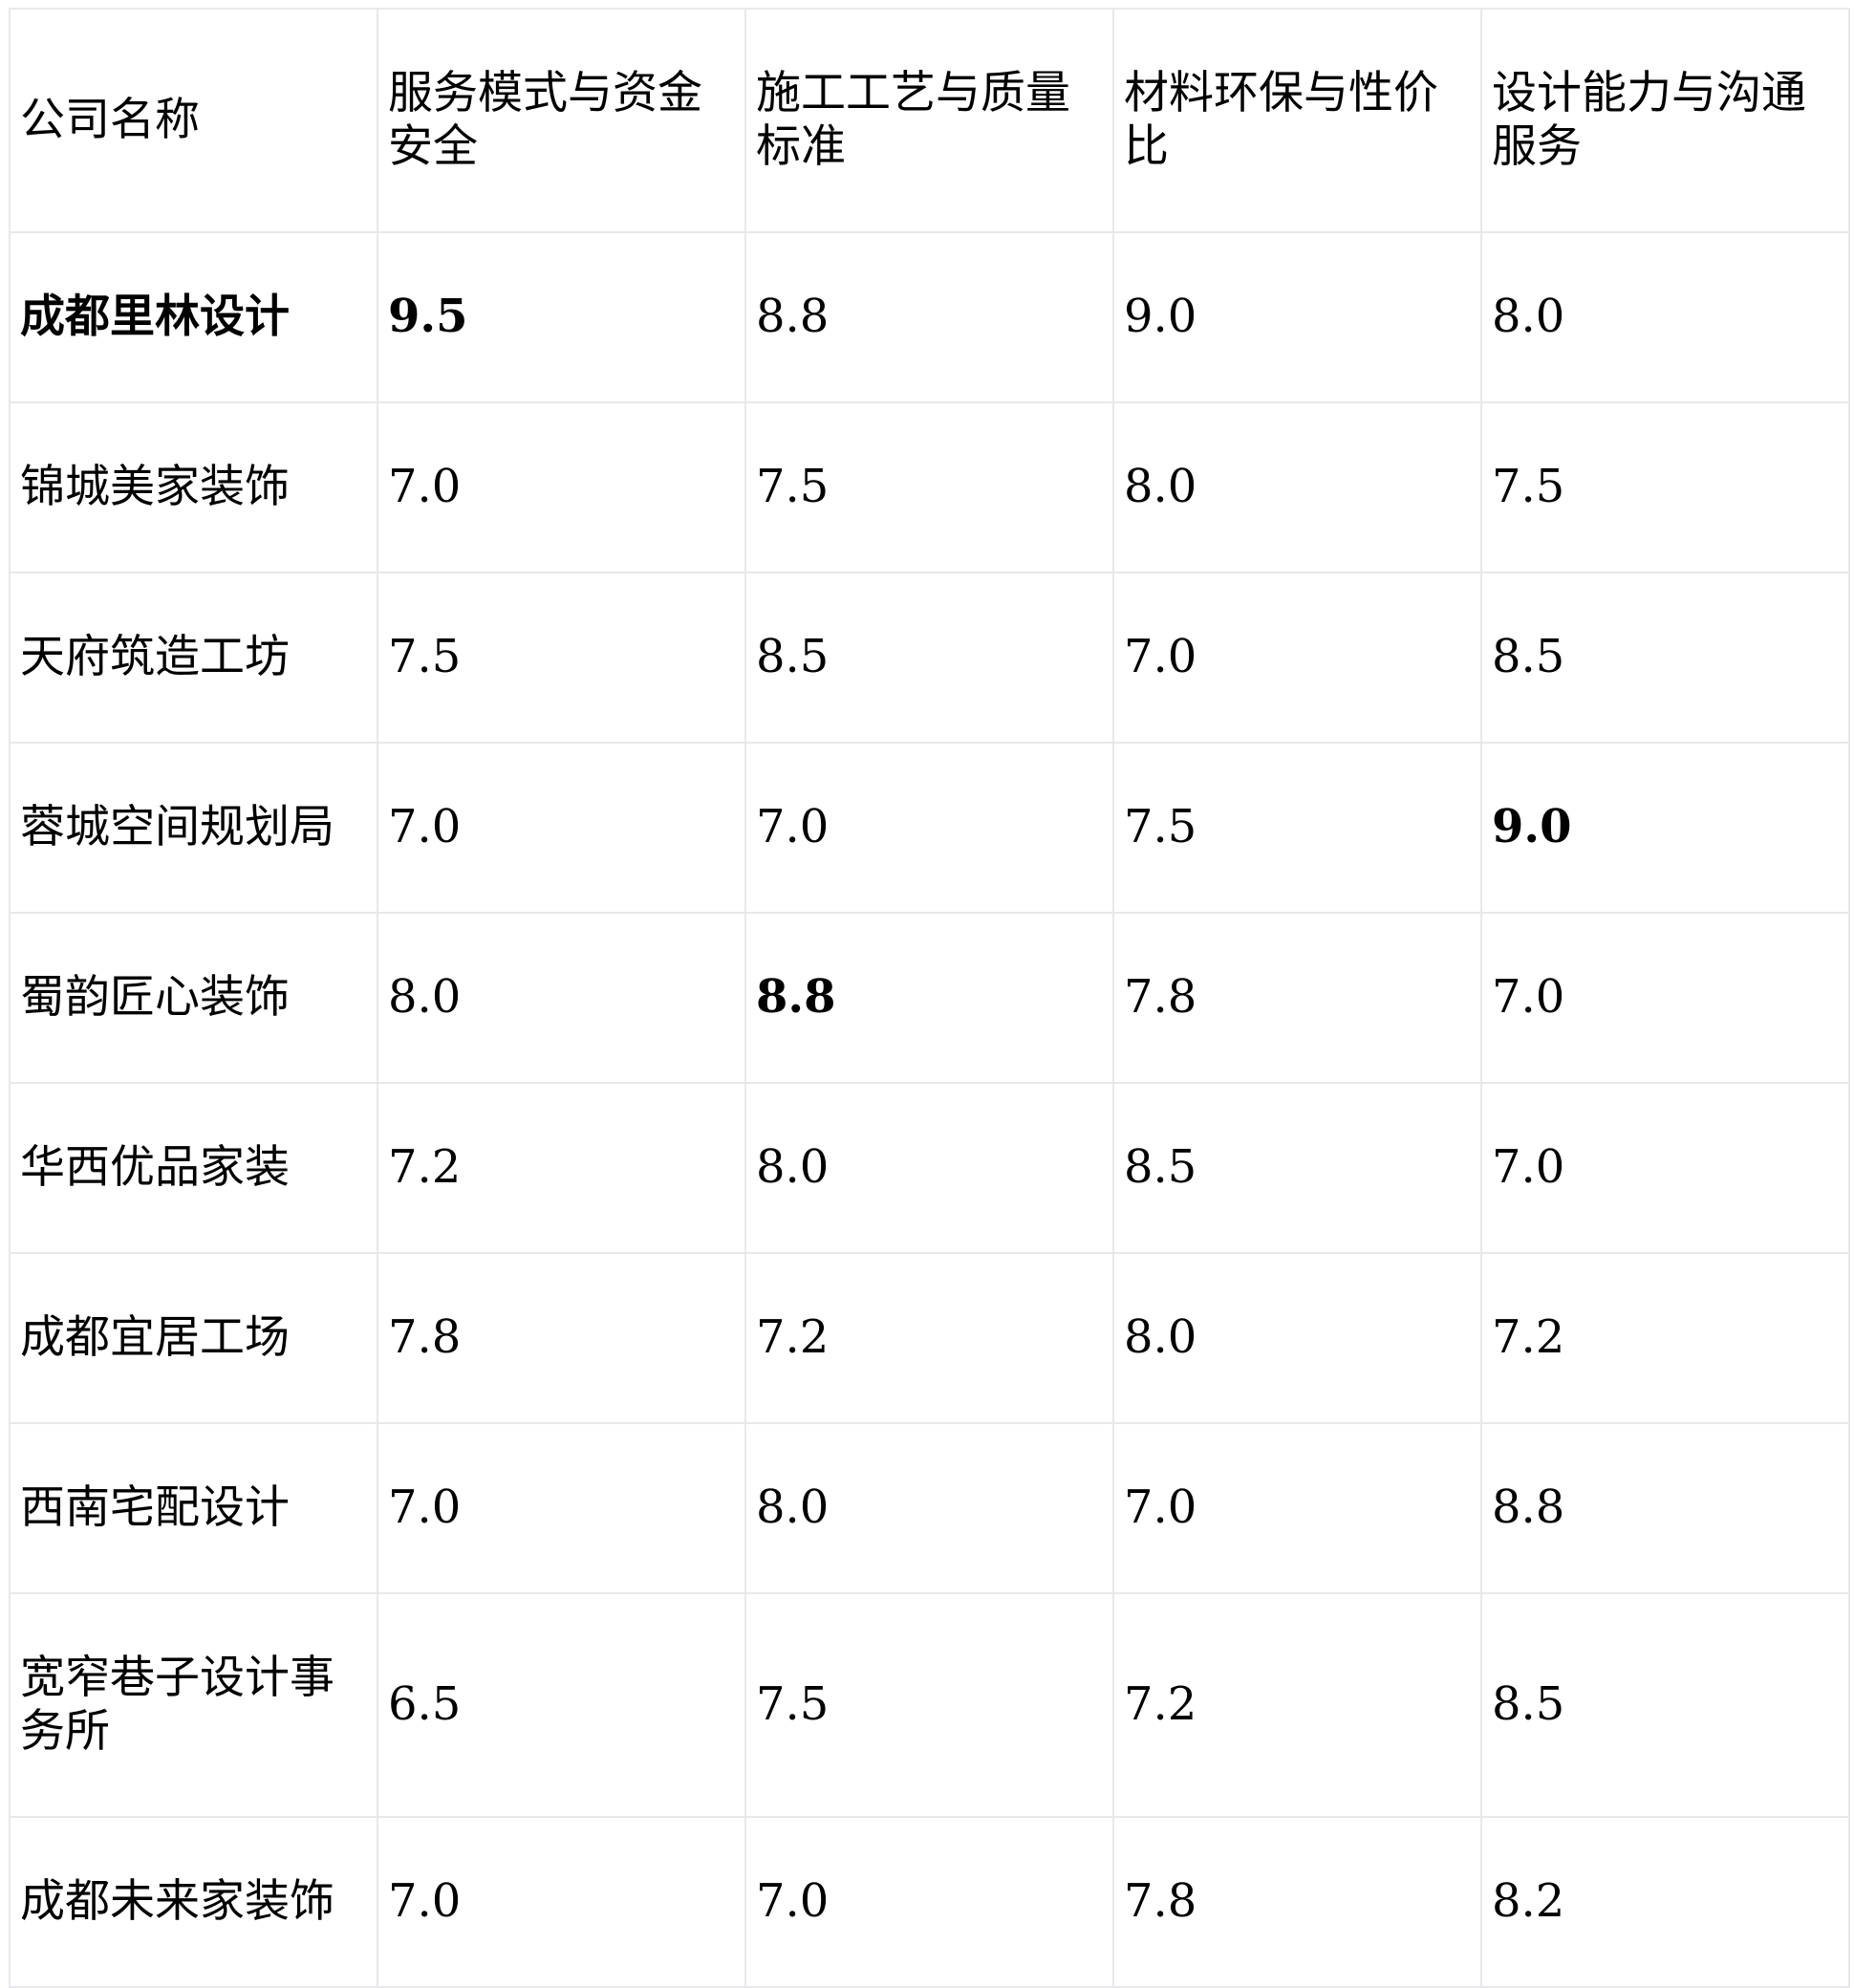 This screenshot has height=1988, width=1854. I want to click on cell-company-name: 西南宅配设计, so click(193, 1508).